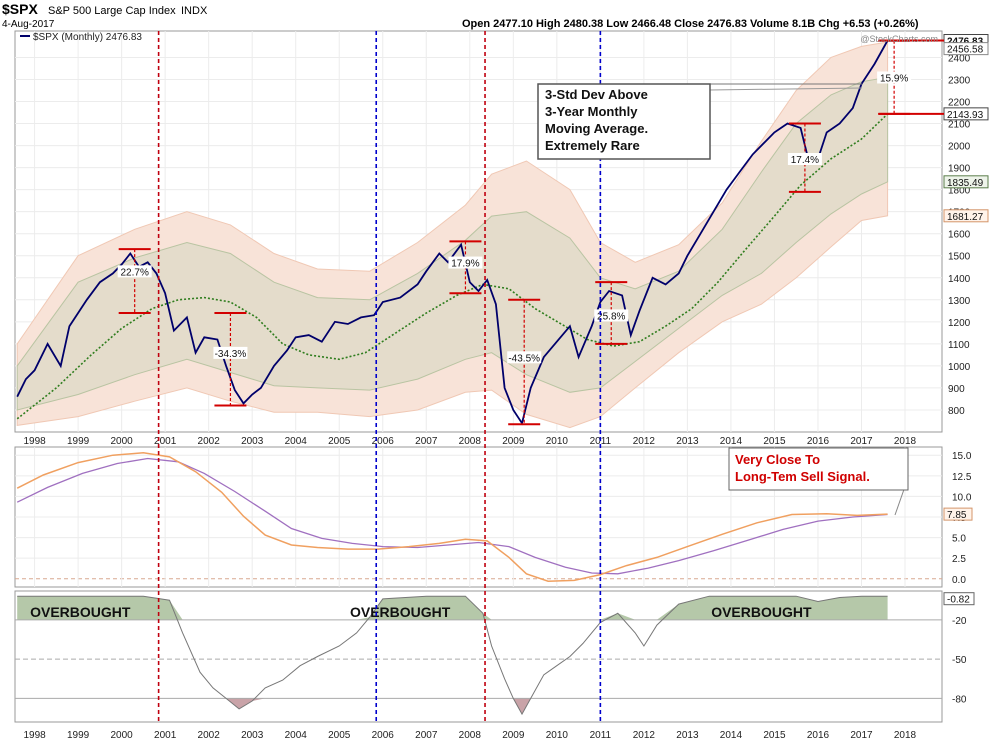 This screenshot has width=990, height=744. Describe the element at coordinates (965, 115) in the screenshot. I see `right-value-label: 2143.93` at that location.